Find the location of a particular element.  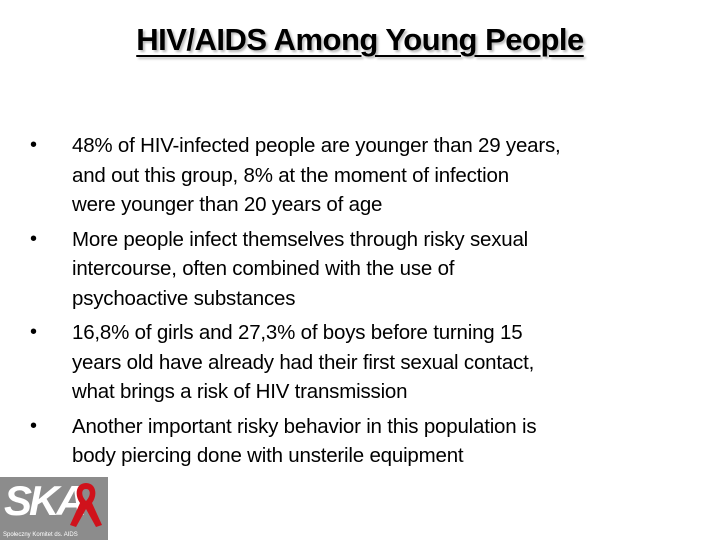

bullet-text: what brings a risk of HIV transmission is located at coordinates (240, 391).